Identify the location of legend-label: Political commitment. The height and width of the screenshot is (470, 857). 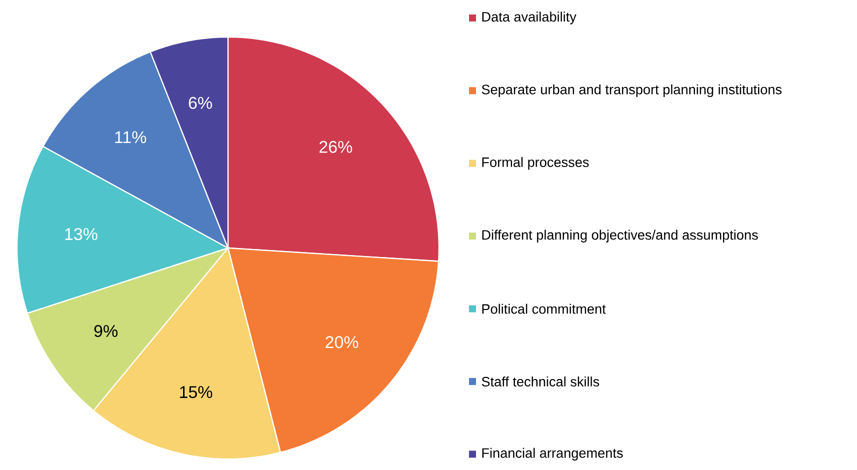
(544, 309).